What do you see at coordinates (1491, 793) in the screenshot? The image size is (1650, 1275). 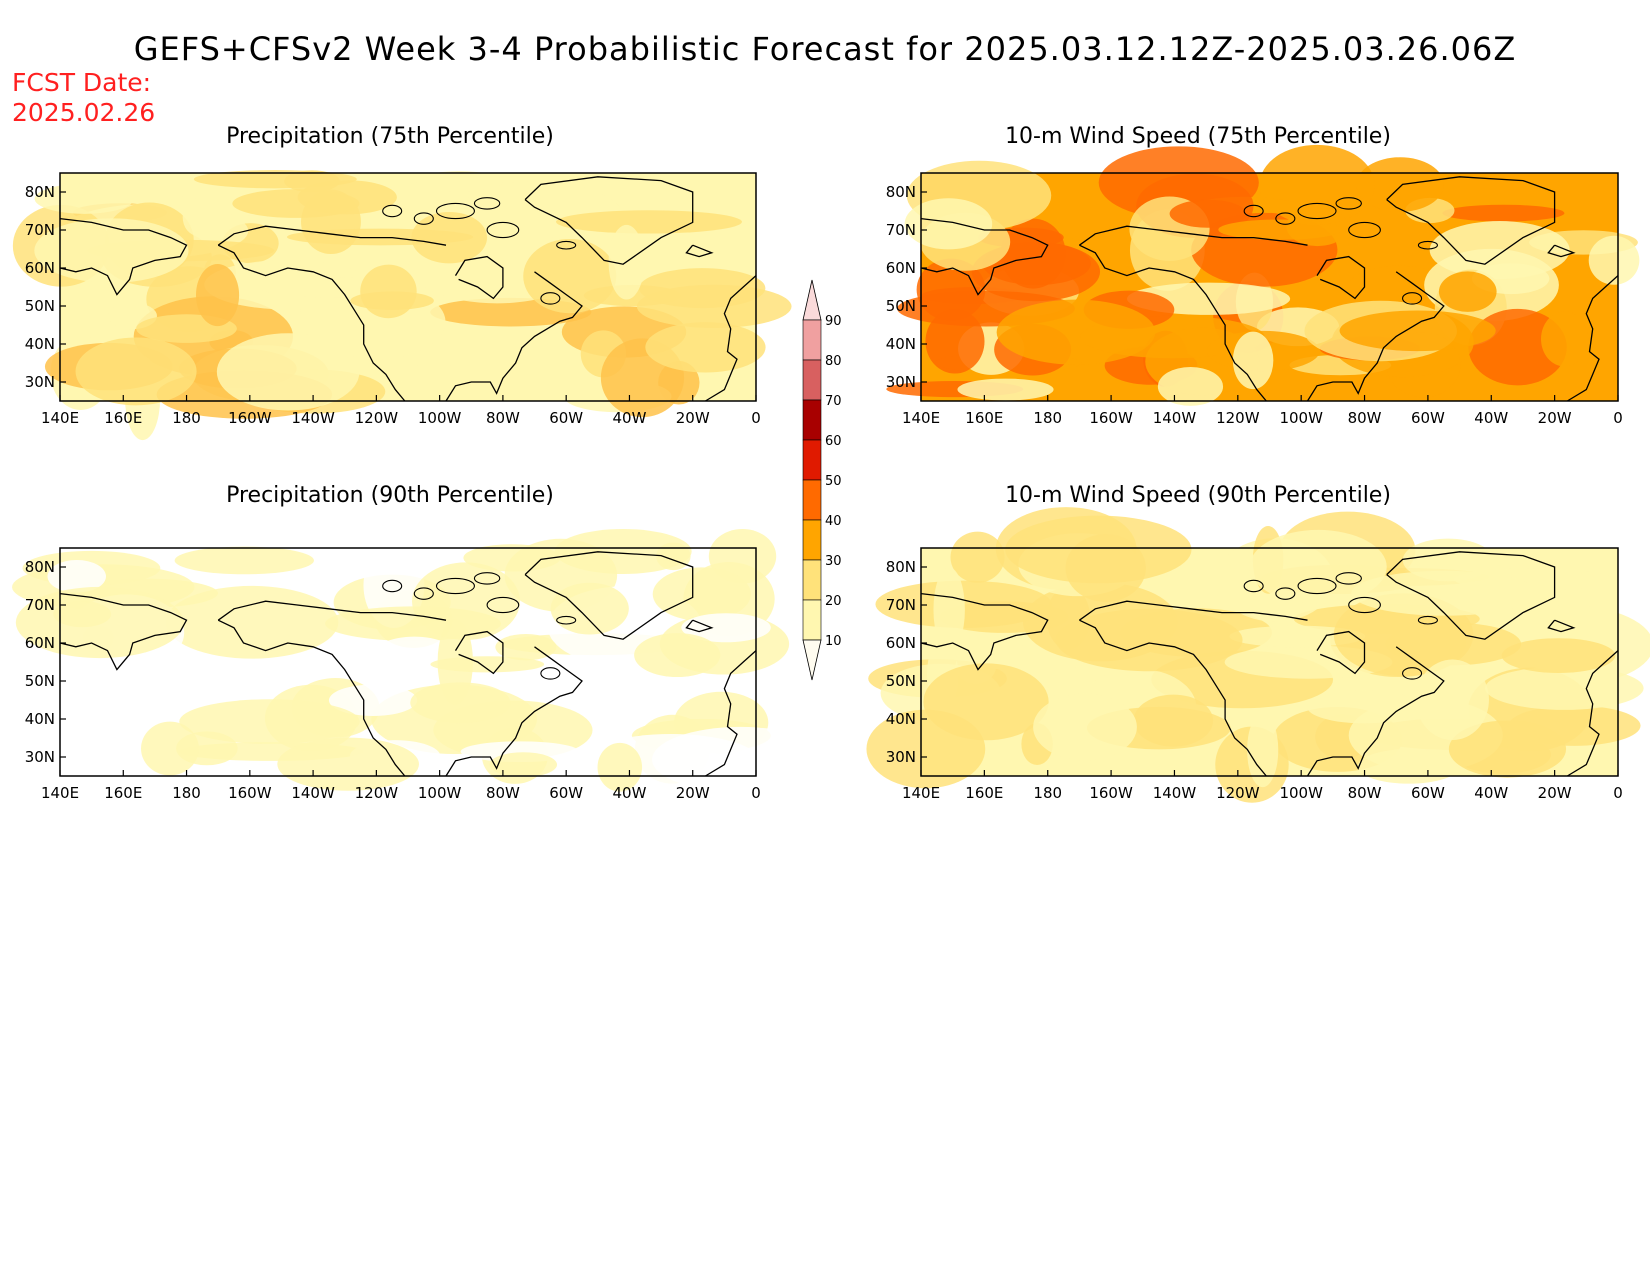 I see `x-tick-label: 40W` at bounding box center [1491, 793].